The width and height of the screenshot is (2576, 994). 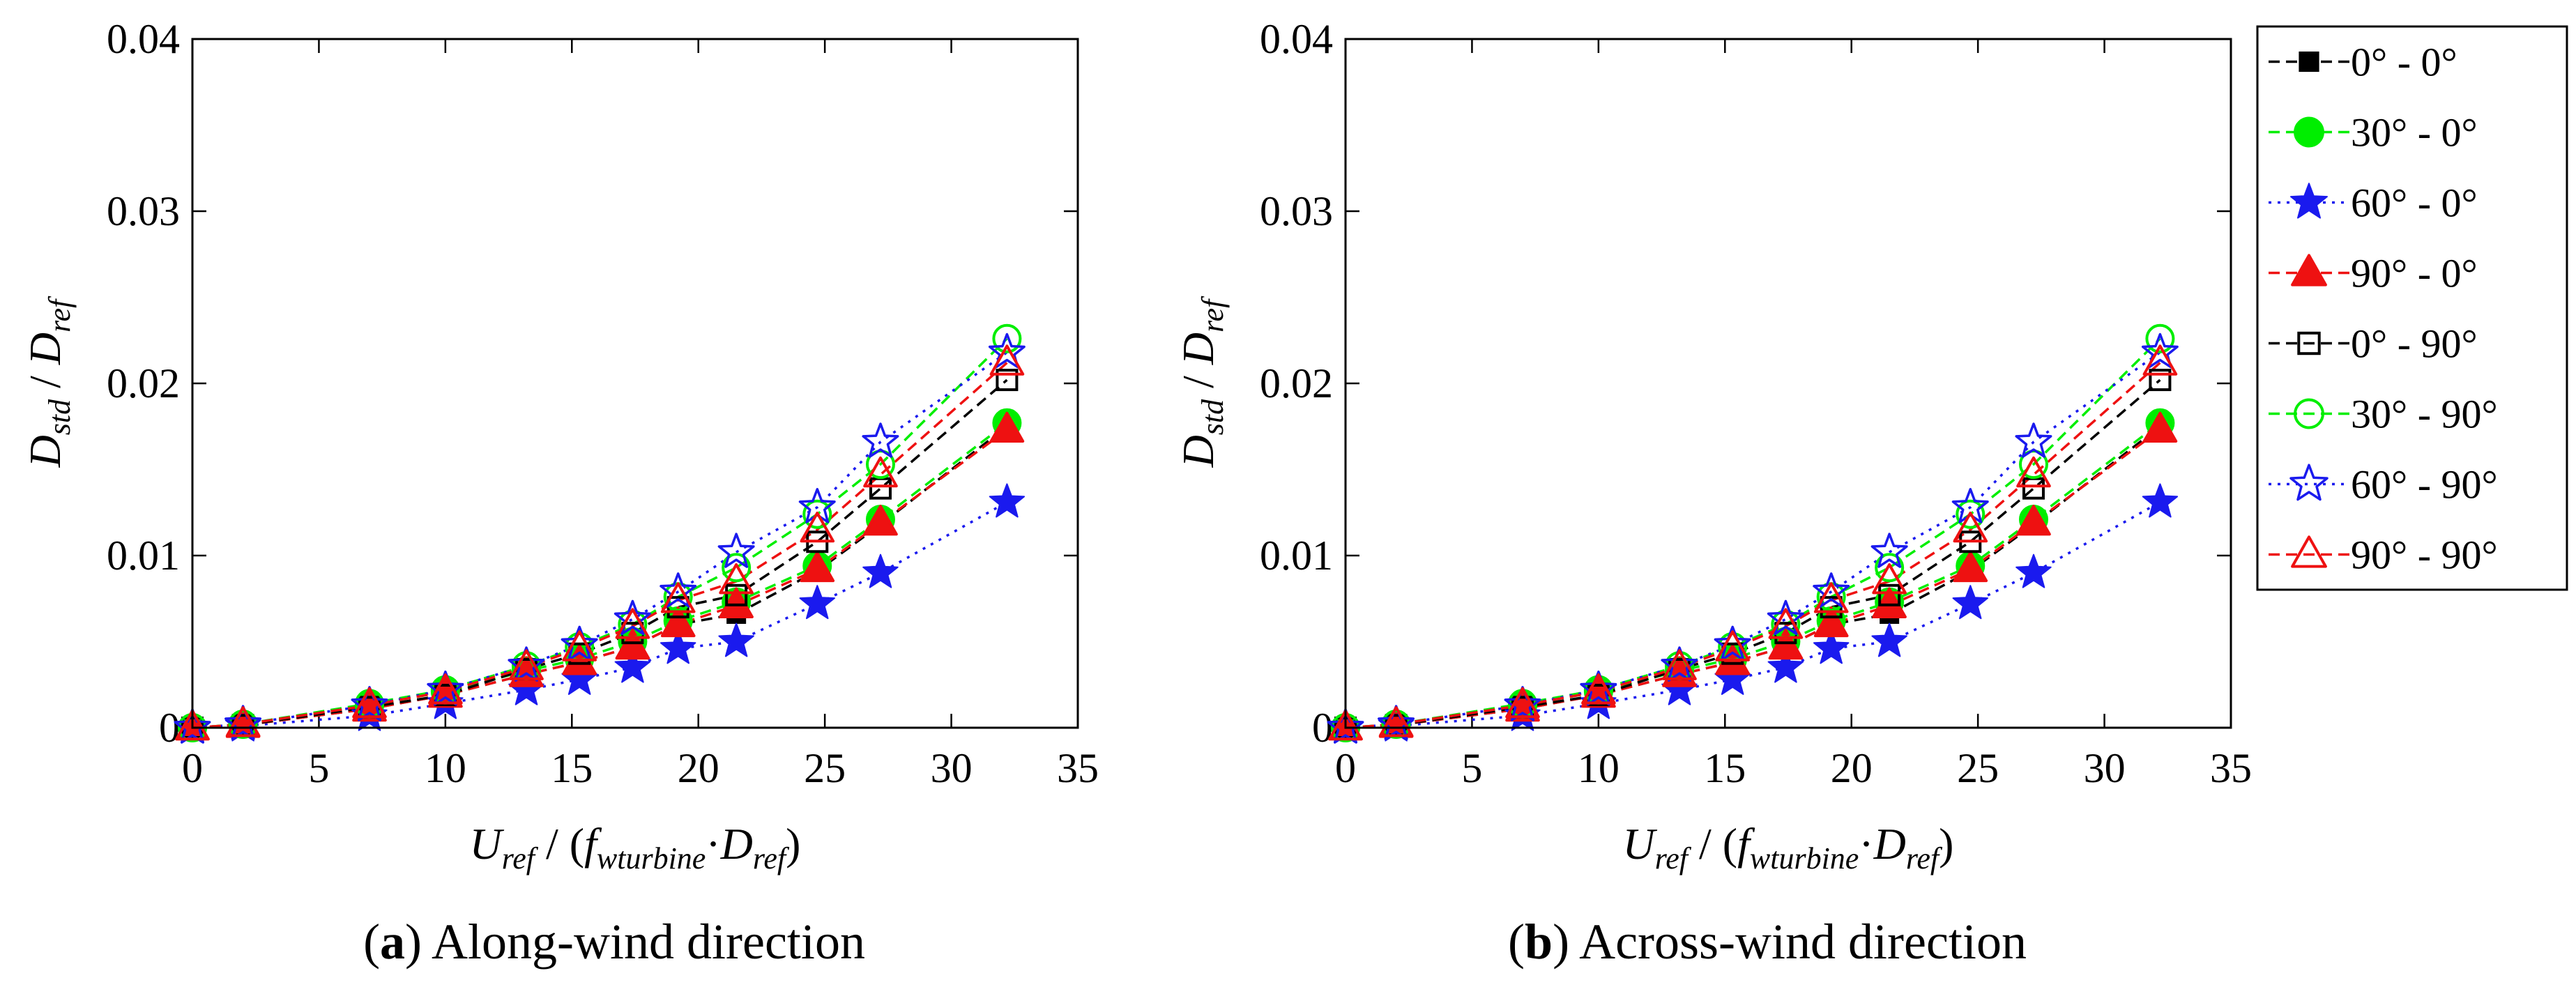 What do you see at coordinates (1598, 768) in the screenshot?
I see `x-tick-label: 10` at bounding box center [1598, 768].